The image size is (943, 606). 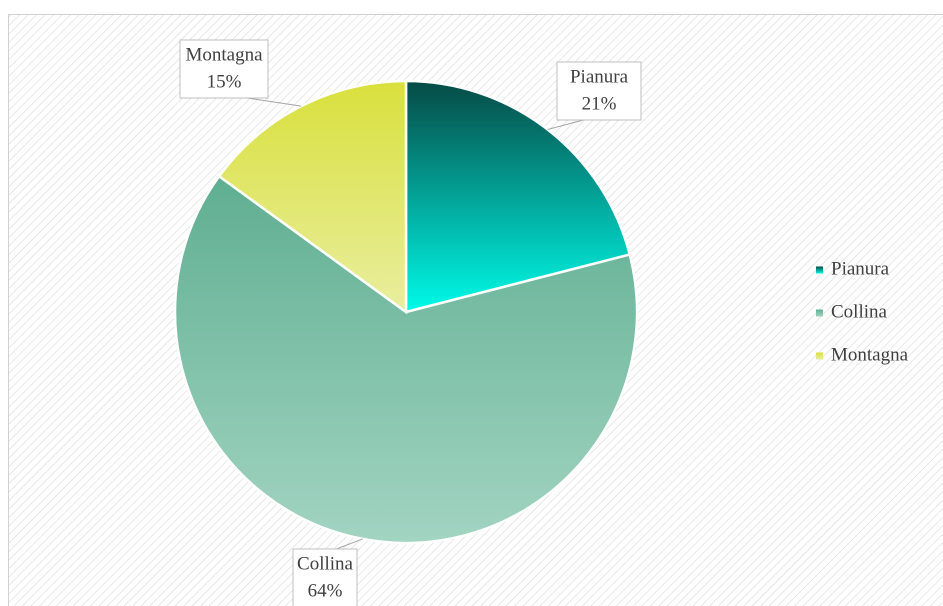 I want to click on pie-slice, so click(x=518, y=196).